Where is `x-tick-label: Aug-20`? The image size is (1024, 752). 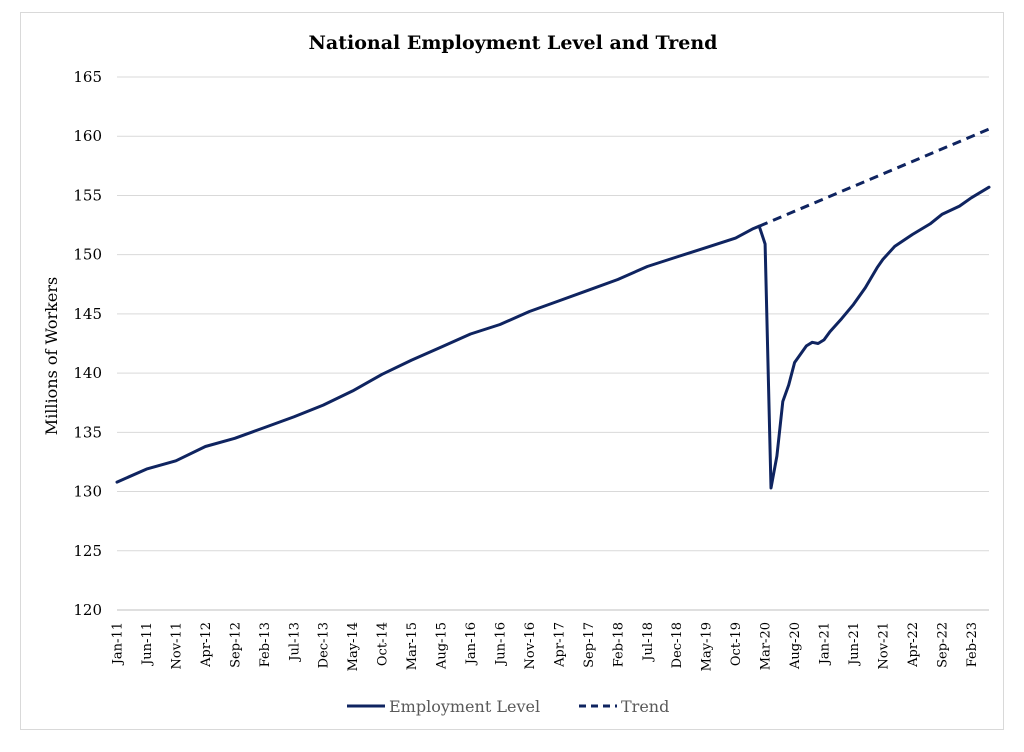
x-tick-label: Aug-20 is located at coordinates (795, 646).